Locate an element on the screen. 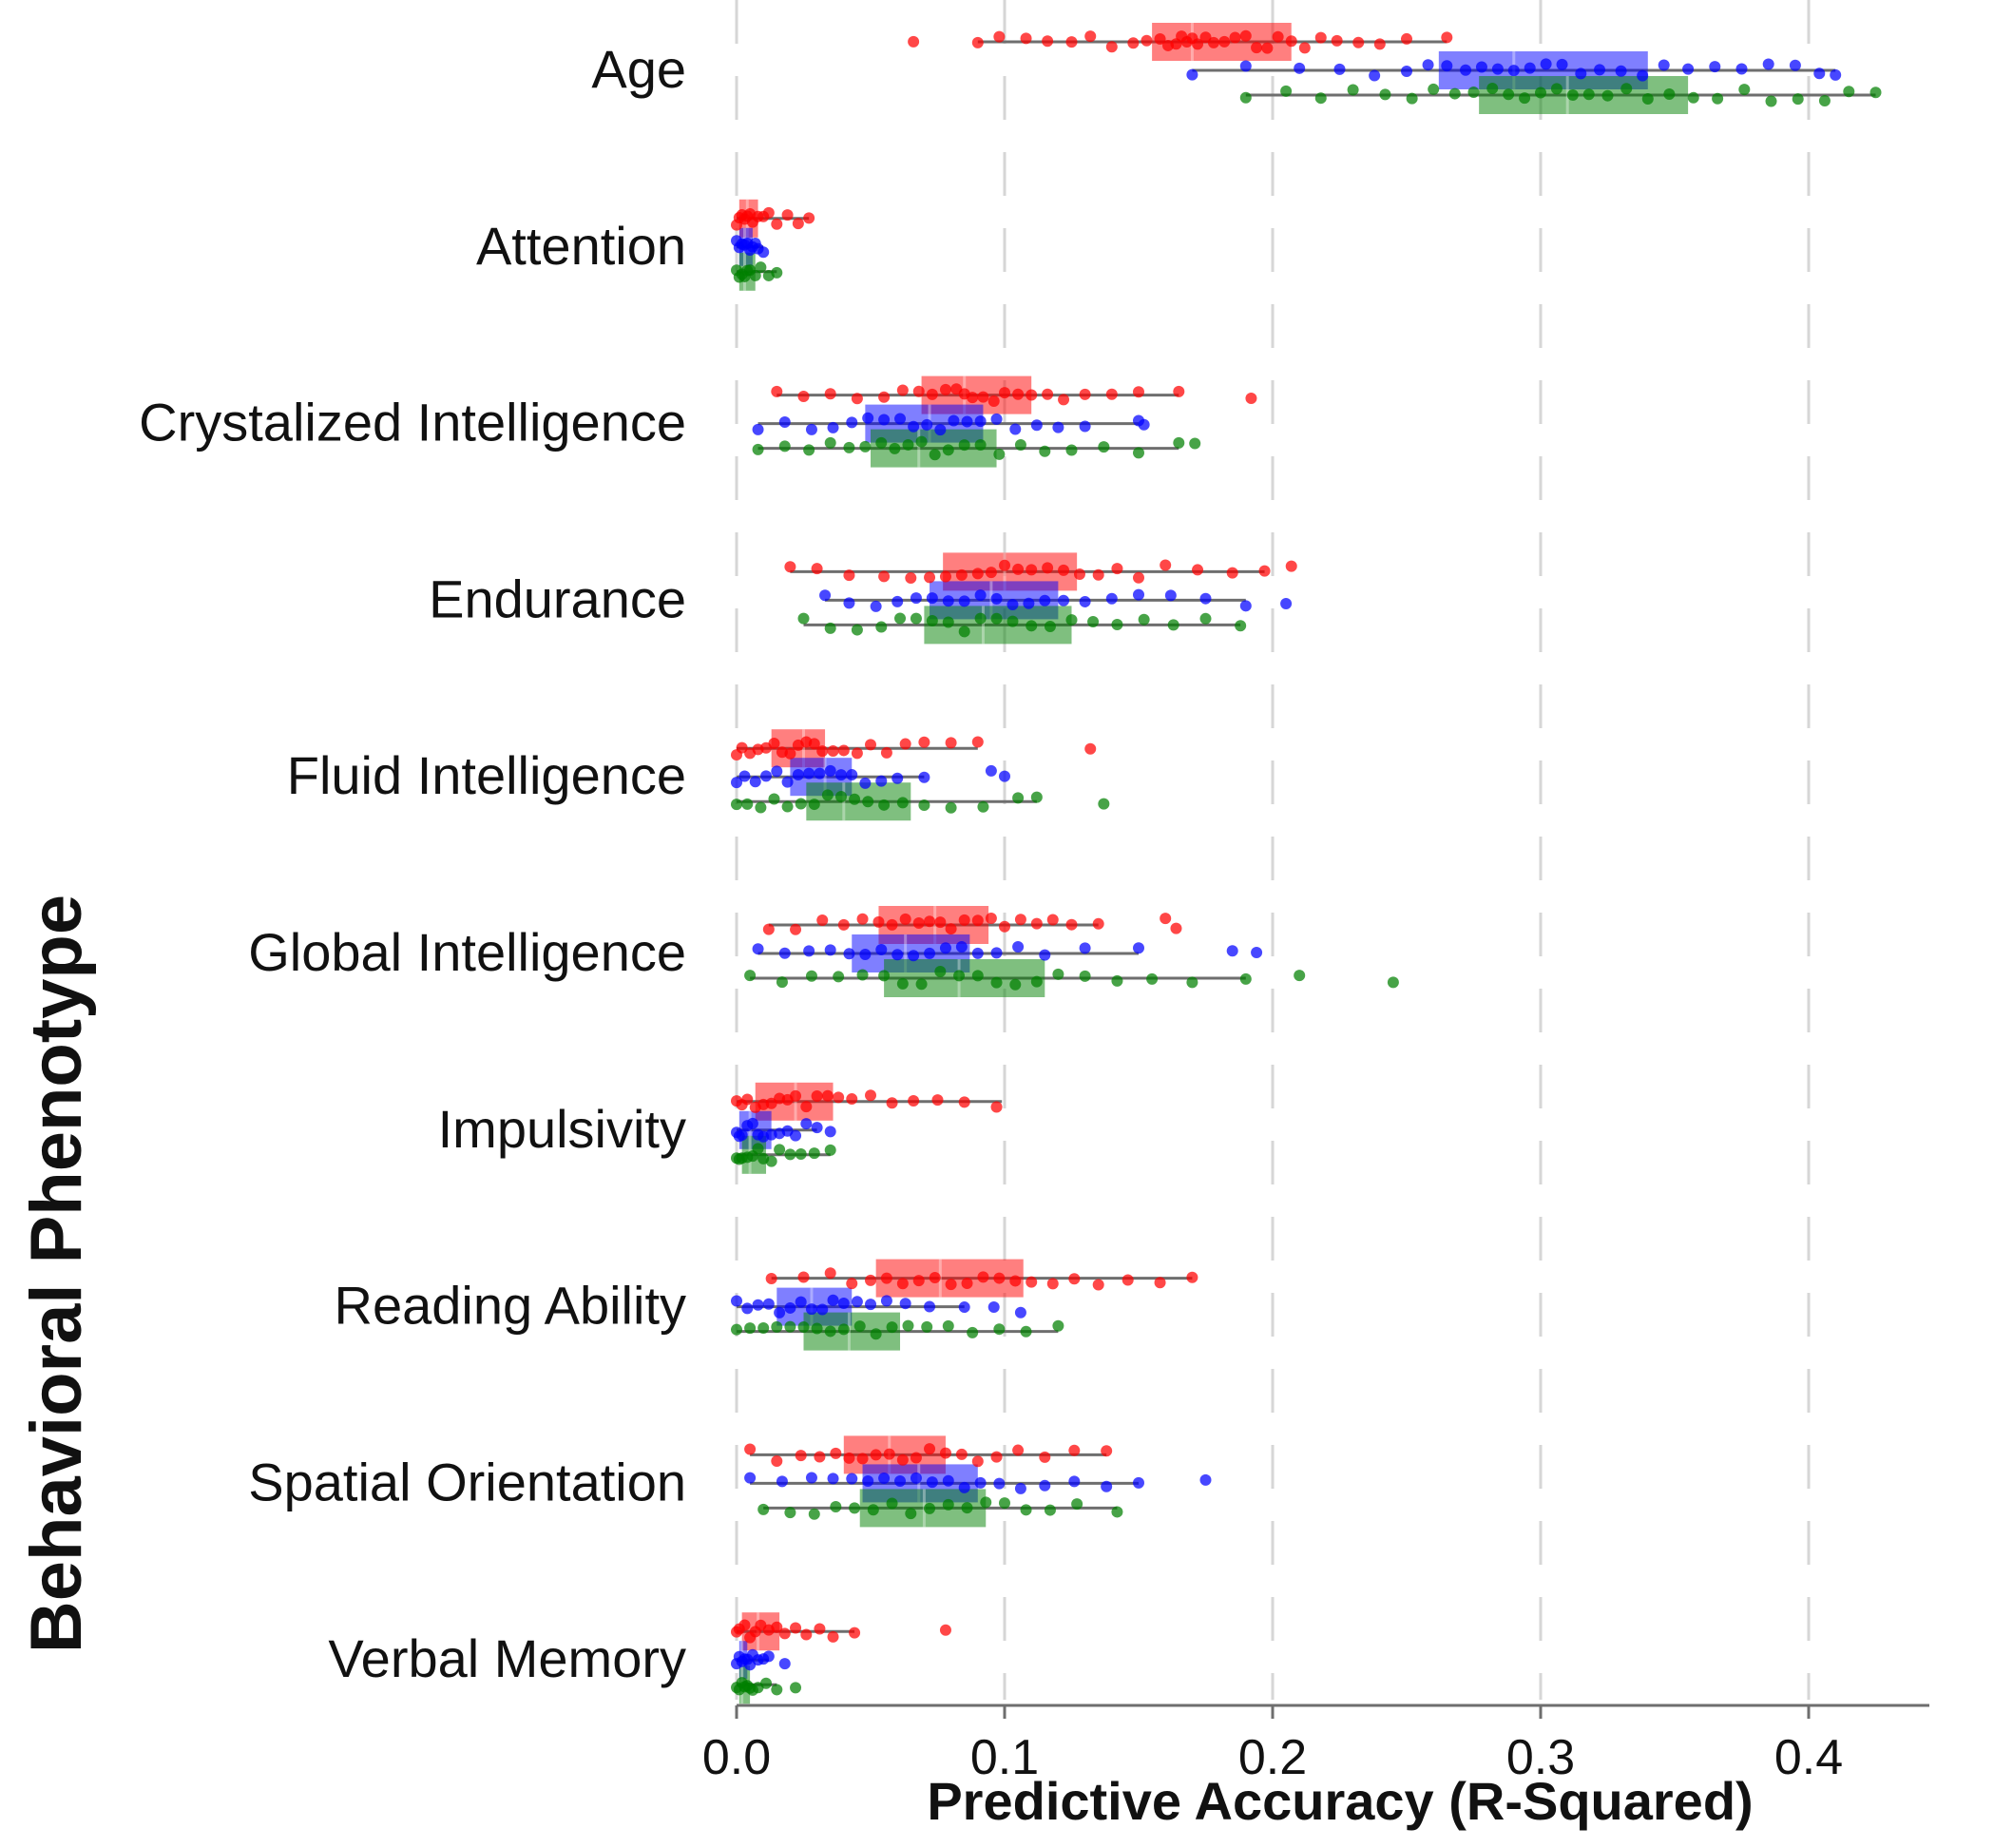 The width and height of the screenshot is (2013, 1848). y-tick-label: Reading Ability is located at coordinates (510, 1306).